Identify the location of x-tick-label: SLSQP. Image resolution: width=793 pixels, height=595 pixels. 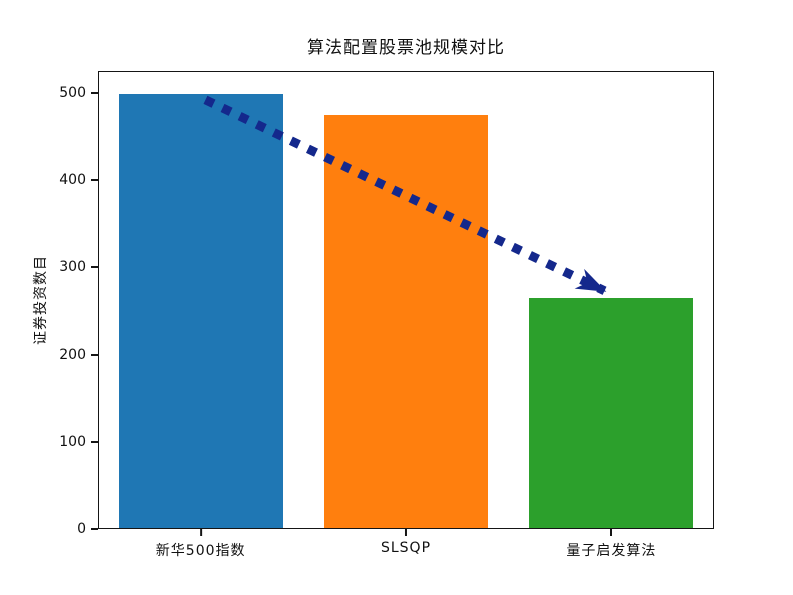
(406, 548).